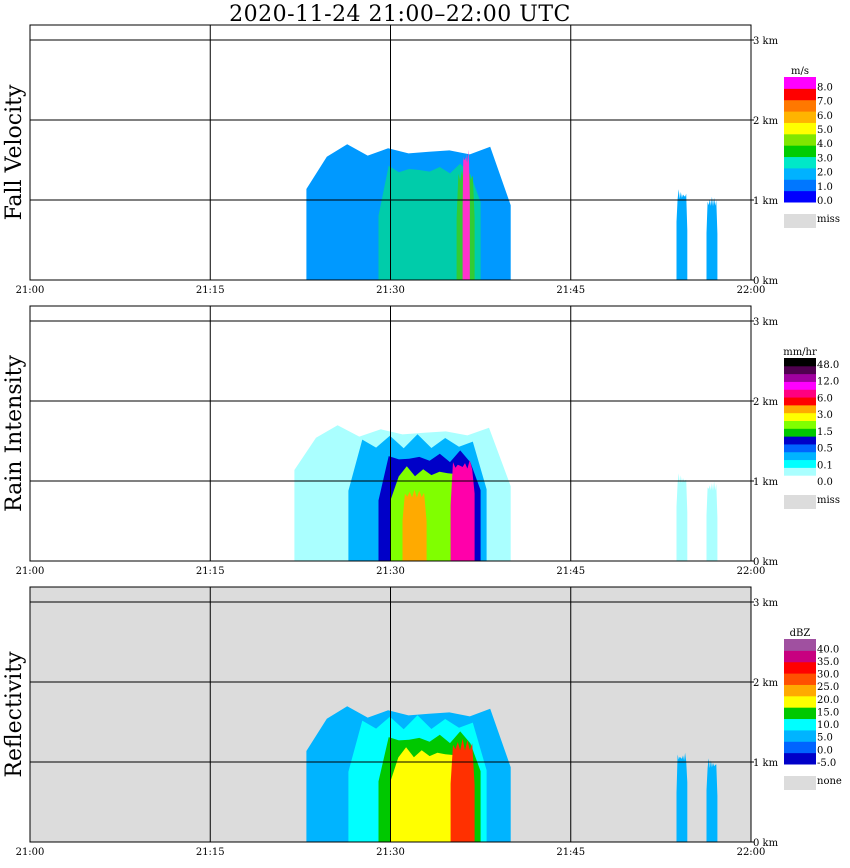 The image size is (850, 868). Describe the element at coordinates (825, 144) in the screenshot. I see `colorbar-label: 4.0` at that location.